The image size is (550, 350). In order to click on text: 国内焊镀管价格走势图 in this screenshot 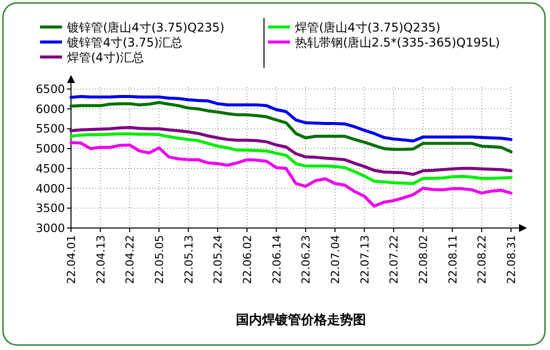, I will do `click(301, 320)`.